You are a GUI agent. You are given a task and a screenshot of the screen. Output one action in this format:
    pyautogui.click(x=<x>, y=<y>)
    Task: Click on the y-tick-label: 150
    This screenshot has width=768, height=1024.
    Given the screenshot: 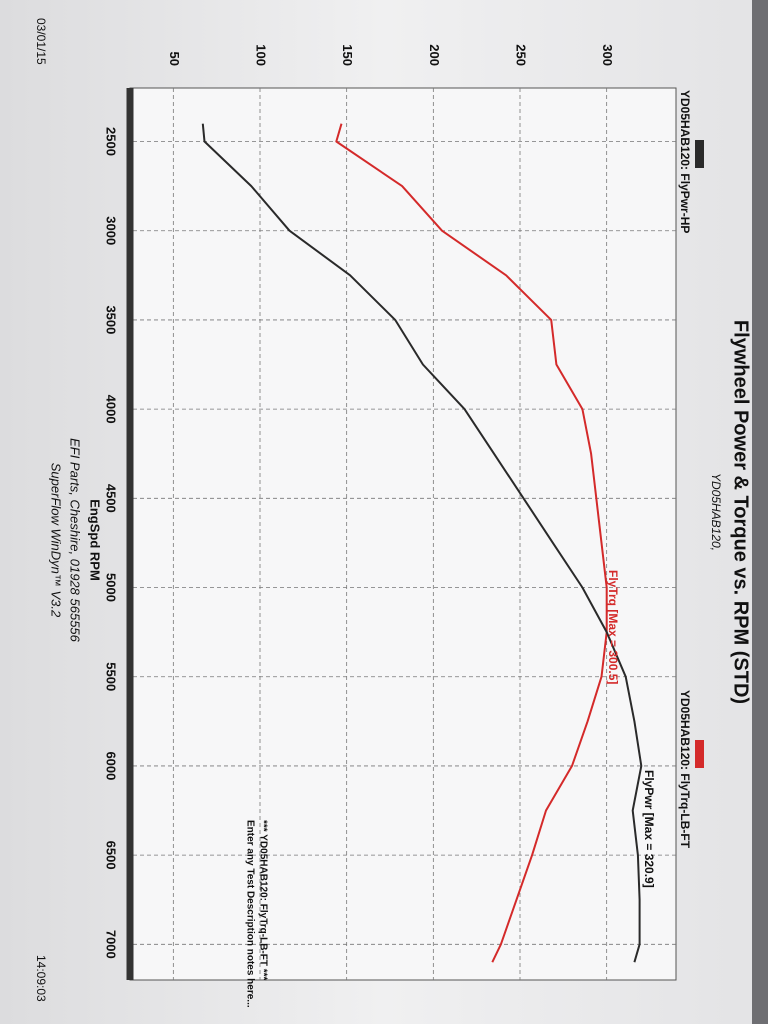 What is the action you would take?
    pyautogui.click(x=347, y=55)
    